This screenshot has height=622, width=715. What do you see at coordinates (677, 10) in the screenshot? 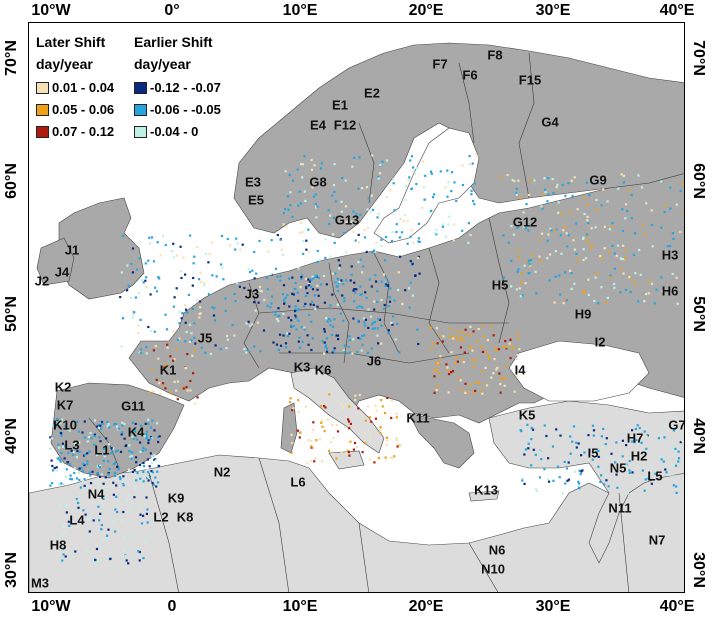
I see `tick-top-label: 40°E` at bounding box center [677, 10].